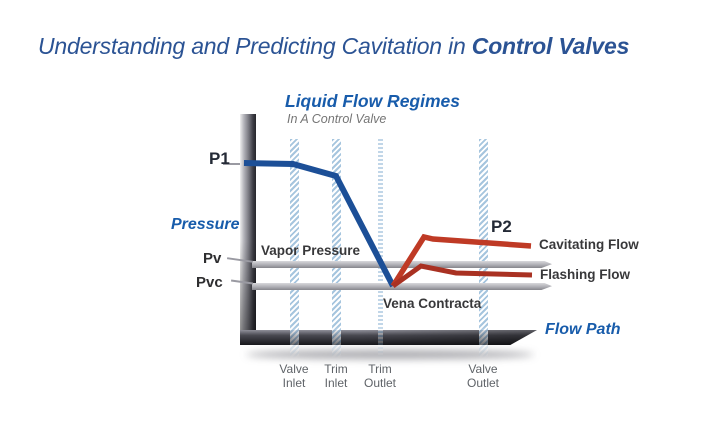 This screenshot has width=720, height=424. I want to click on x-axis-shadow, so click(390, 354).